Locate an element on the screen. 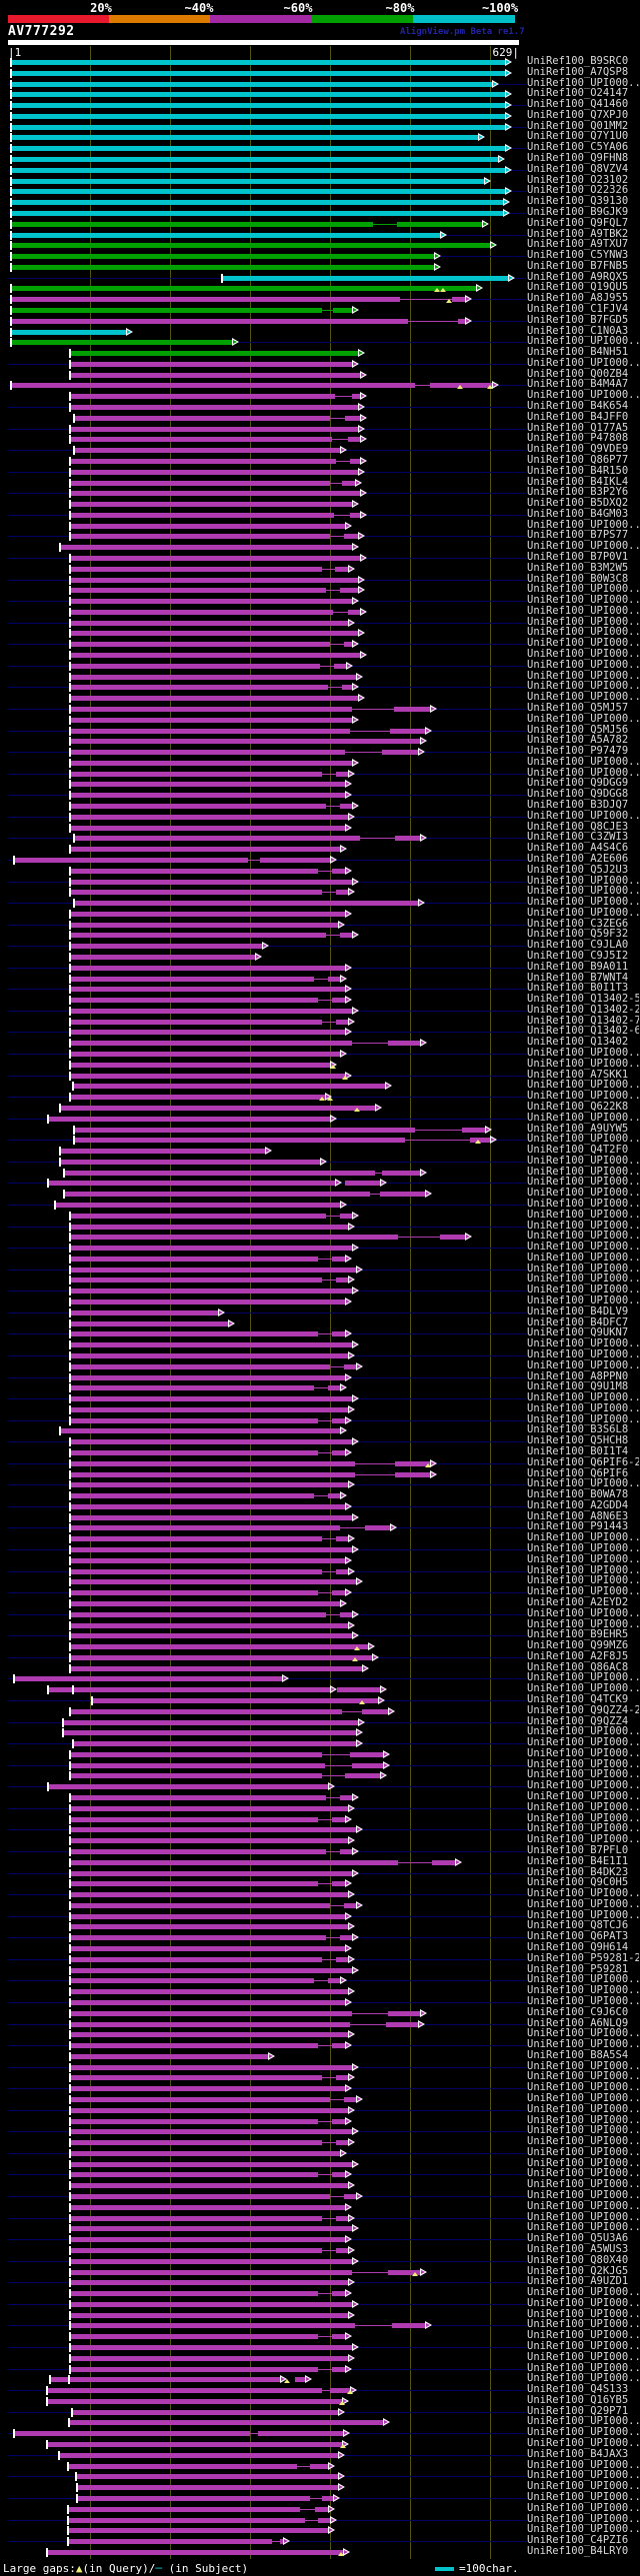  hit-label: UniRef100_P59281-2 is located at coordinates (583, 1958).